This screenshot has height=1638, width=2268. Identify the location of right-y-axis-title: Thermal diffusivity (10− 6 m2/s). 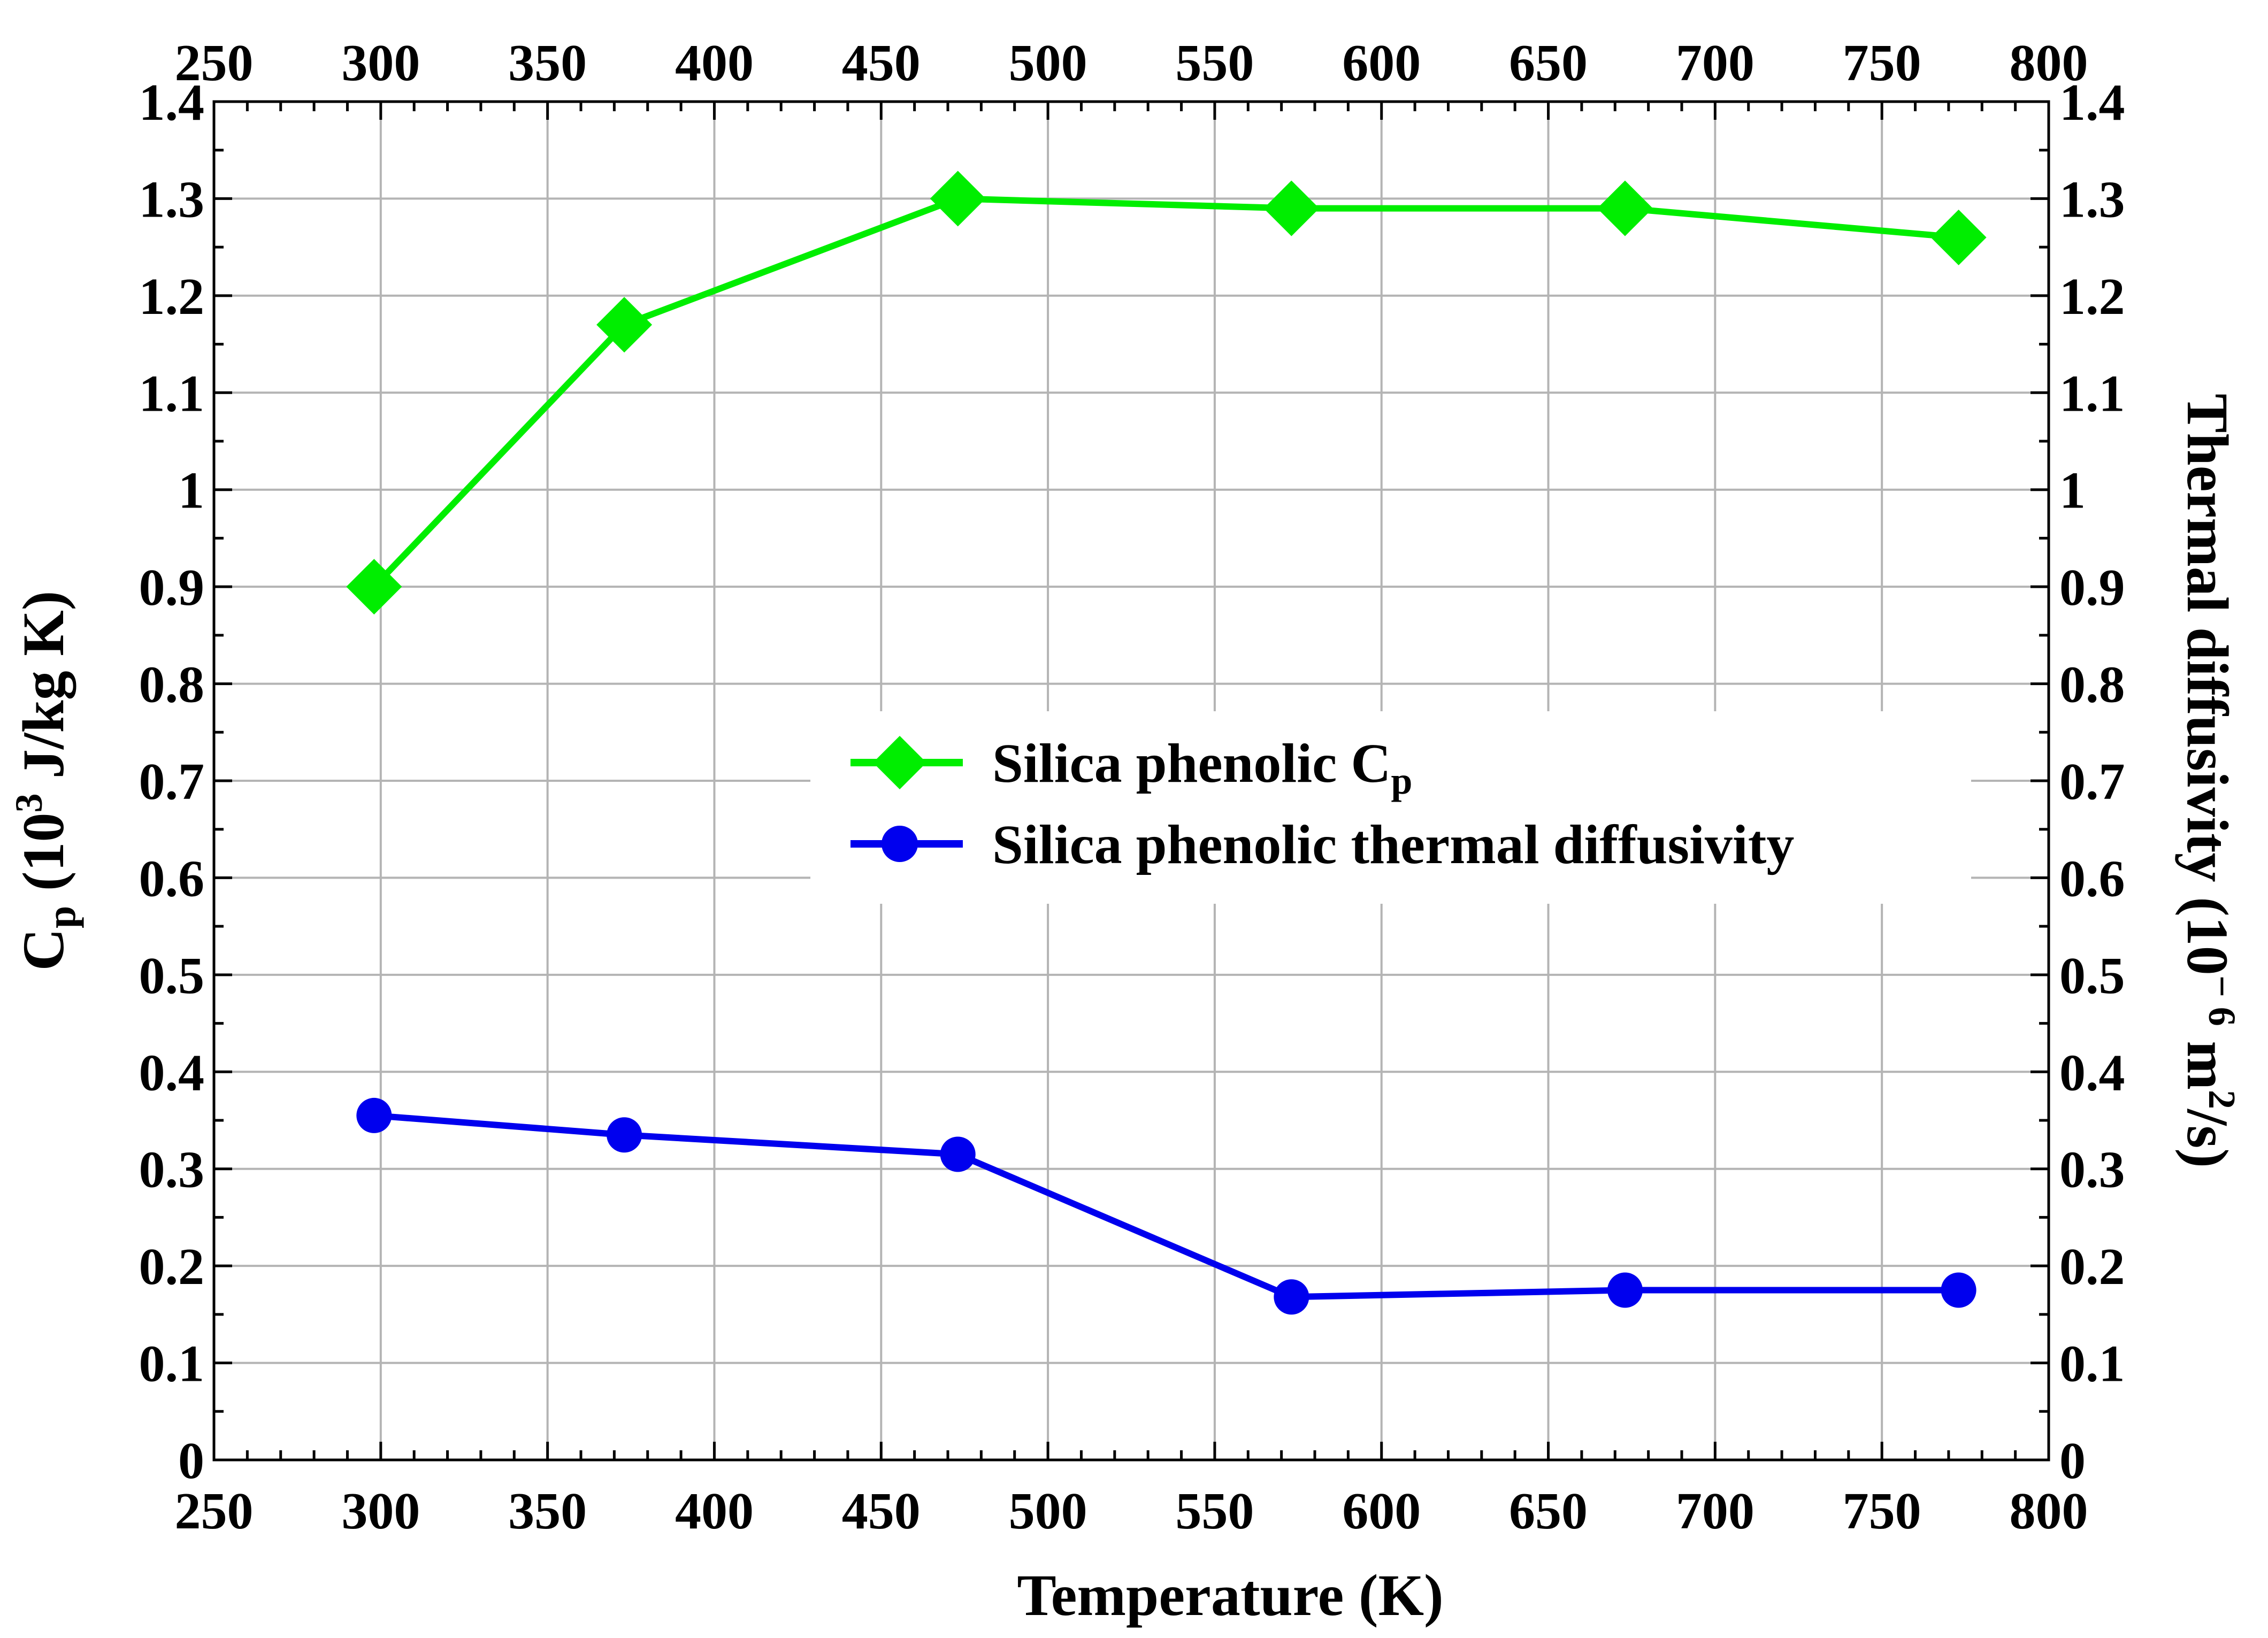
(2209, 781).